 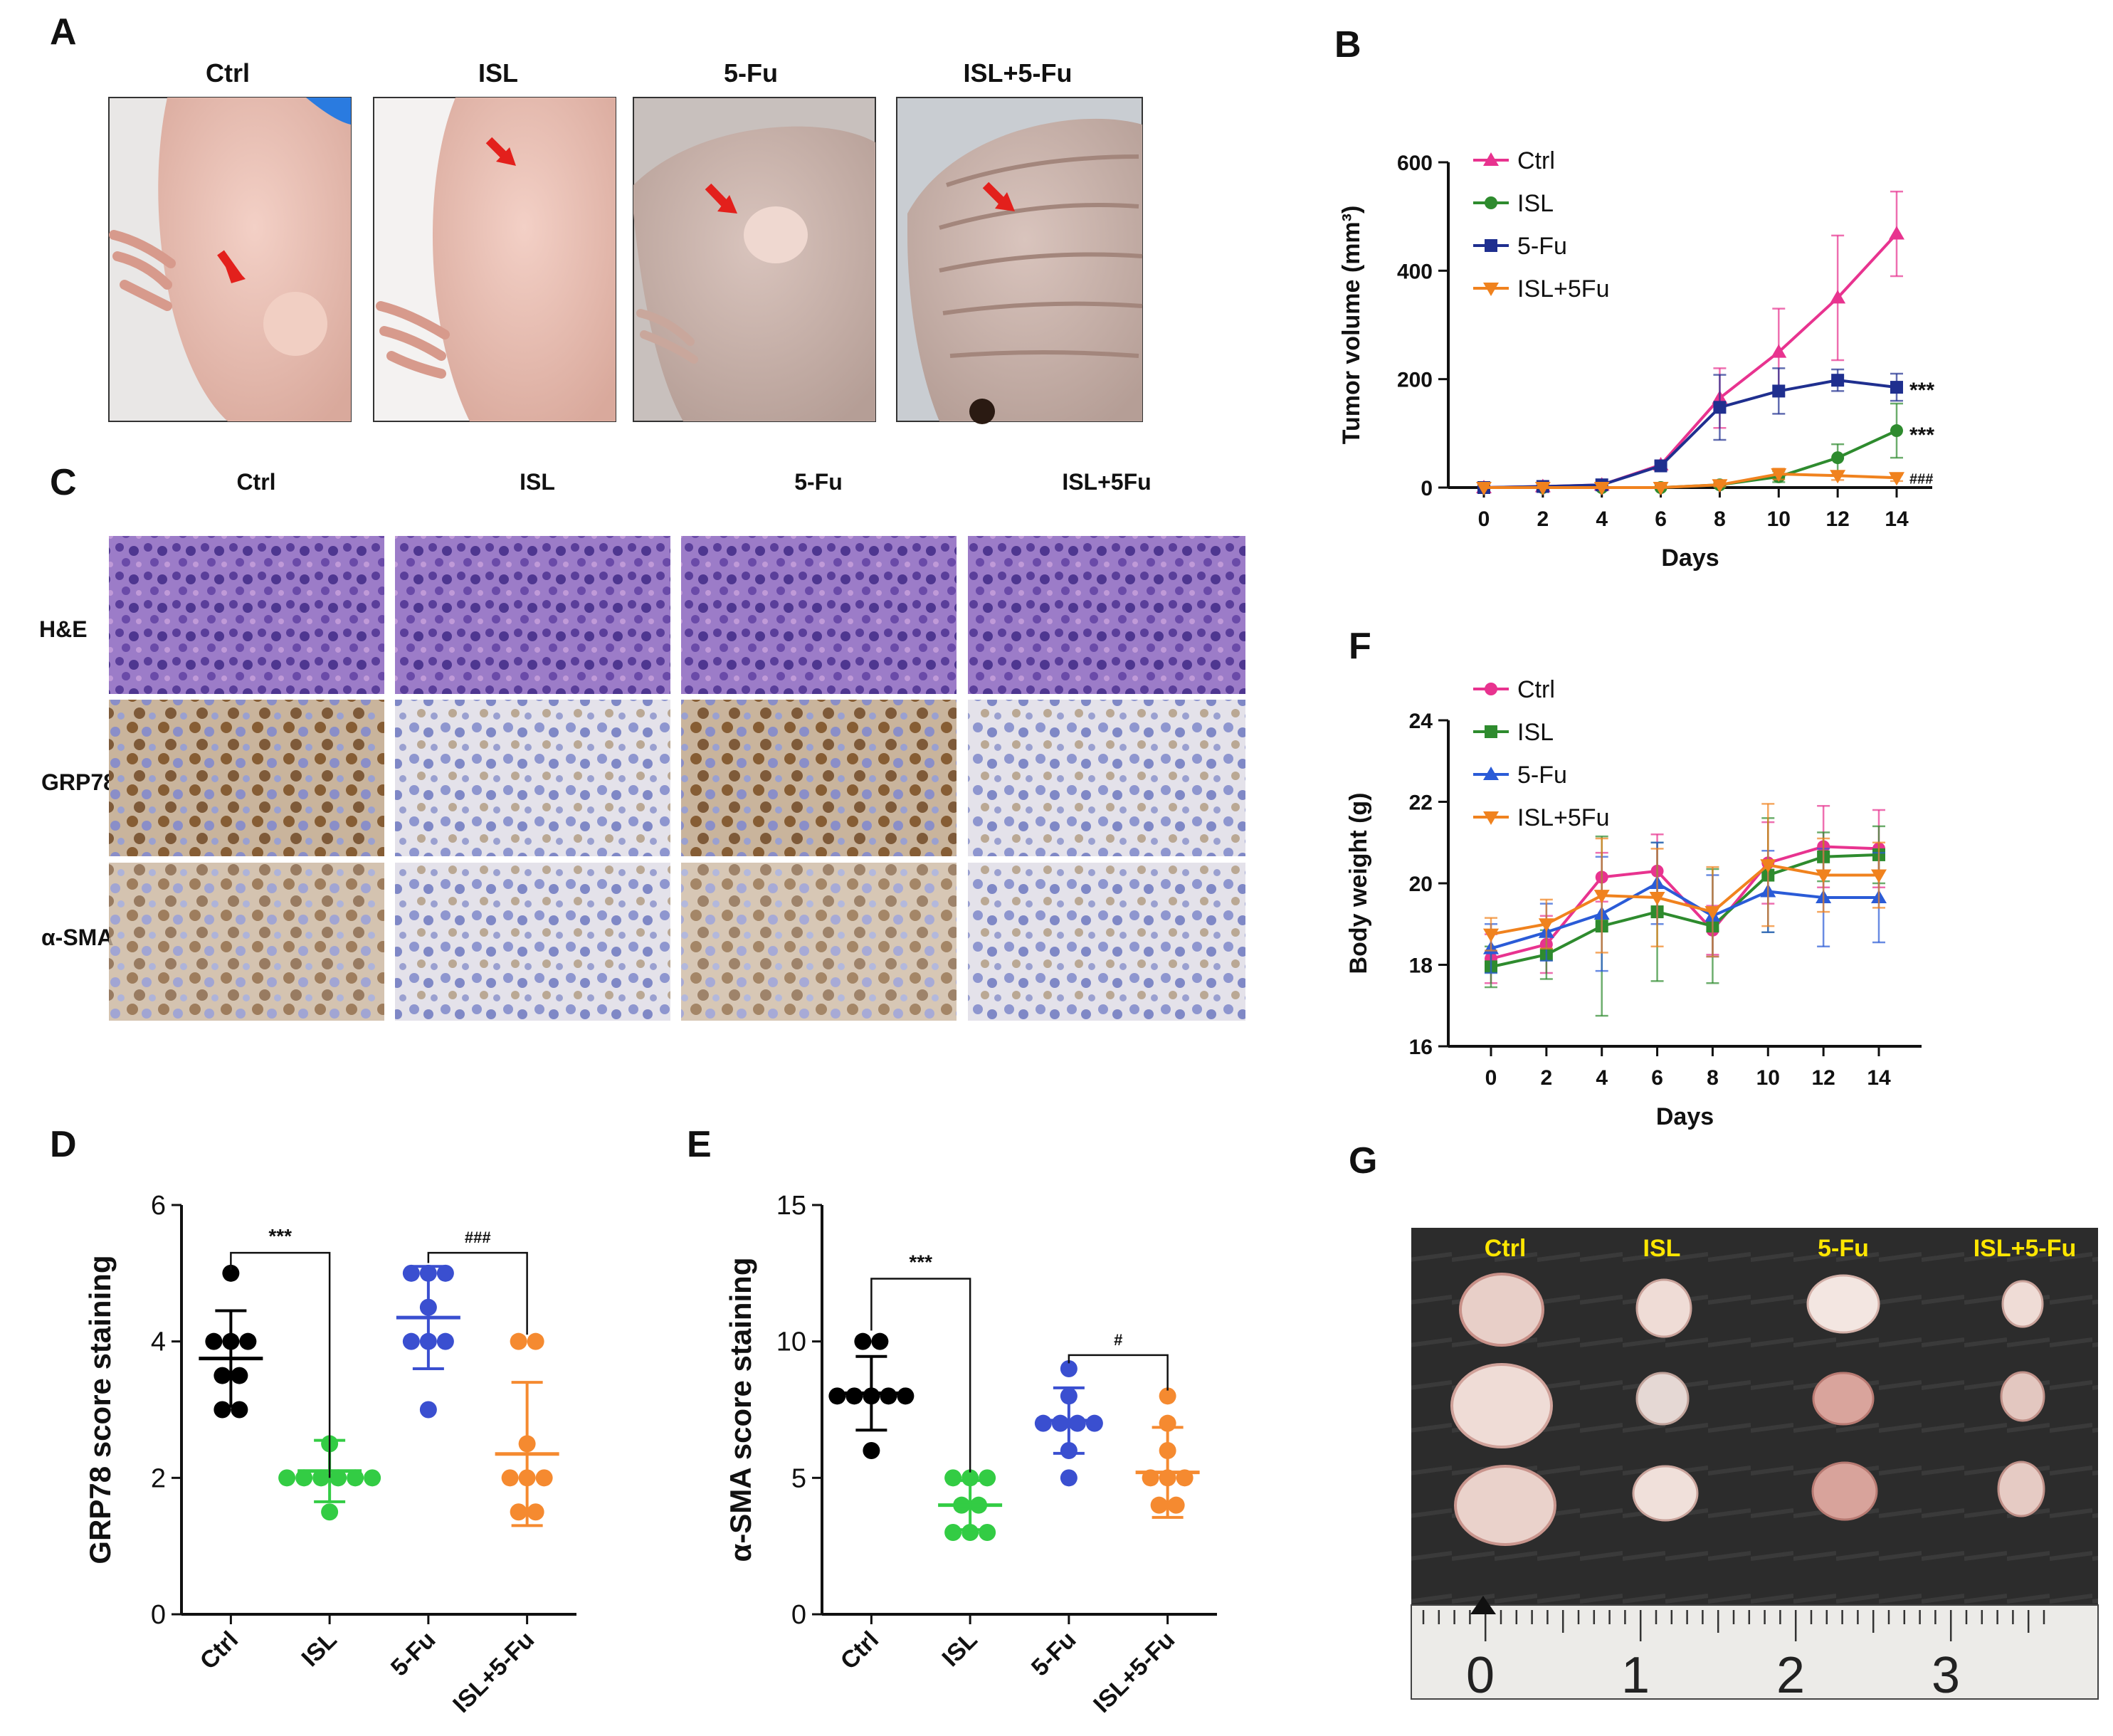 I want to click on legend-label: 5-Fu, so click(x=1542, y=247).